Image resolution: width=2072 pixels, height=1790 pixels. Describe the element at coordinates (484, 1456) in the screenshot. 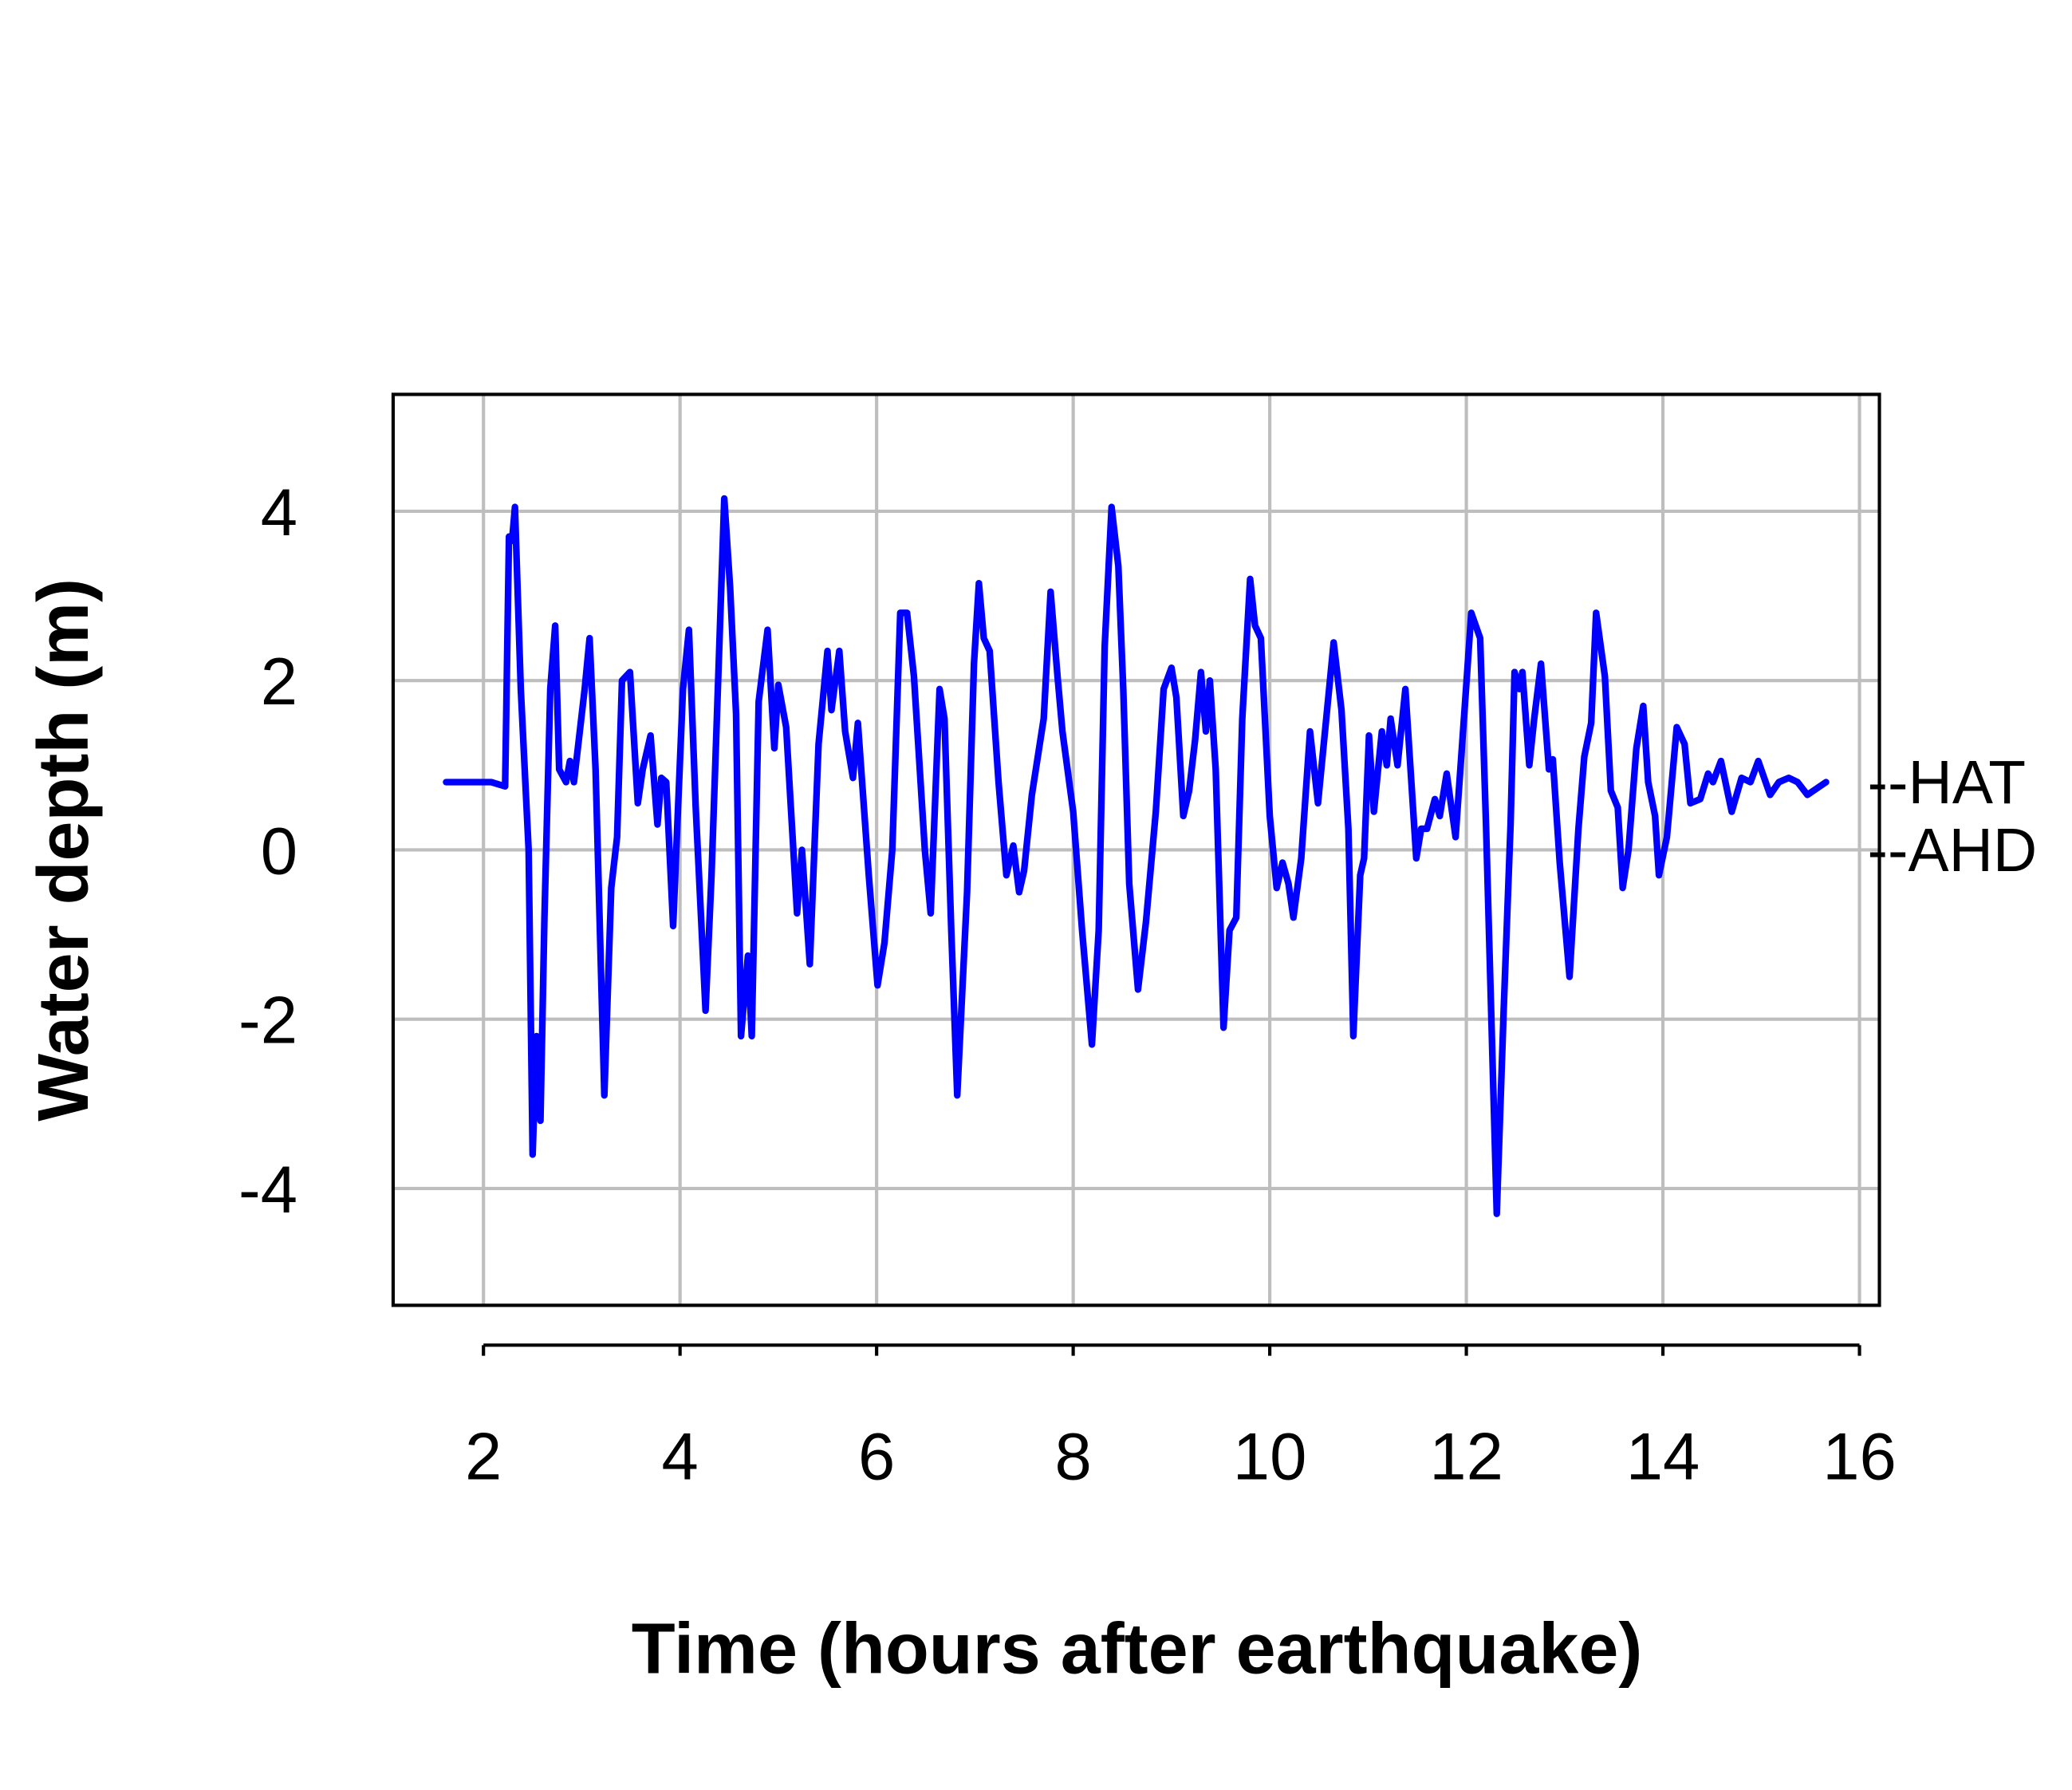

I see `x-tick-label: 2` at that location.